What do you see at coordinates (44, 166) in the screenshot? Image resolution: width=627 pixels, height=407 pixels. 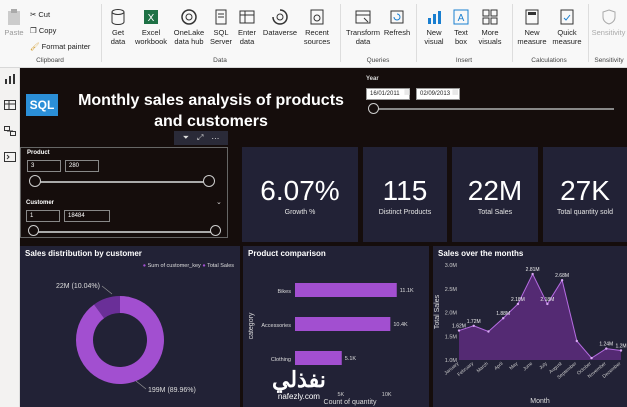 I see `product-min-input: 3` at bounding box center [44, 166].